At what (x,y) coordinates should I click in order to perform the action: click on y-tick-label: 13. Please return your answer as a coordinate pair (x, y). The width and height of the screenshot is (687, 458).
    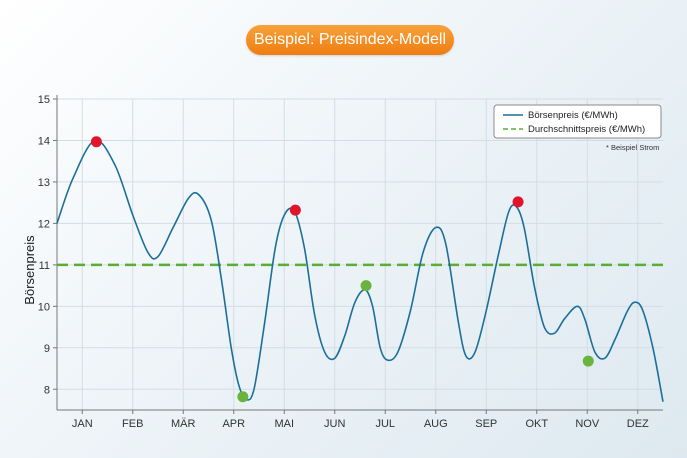
    Looking at the image, I should click on (44, 183).